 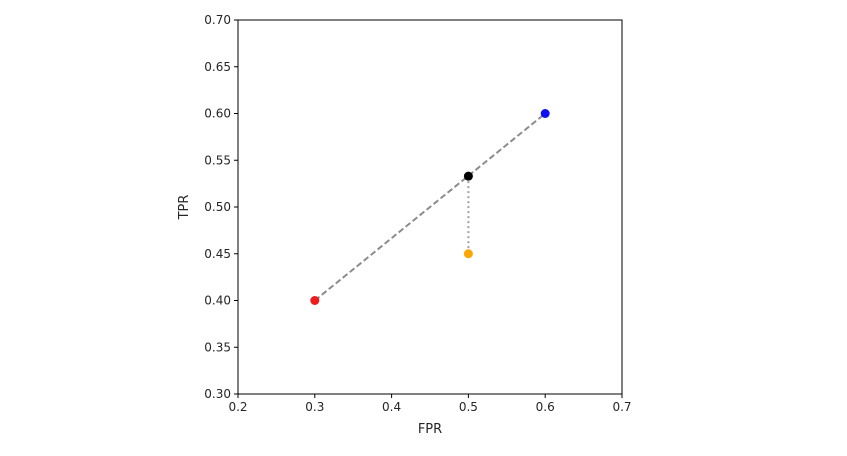 I want to click on y-tick-label: 0.65, so click(x=217, y=67).